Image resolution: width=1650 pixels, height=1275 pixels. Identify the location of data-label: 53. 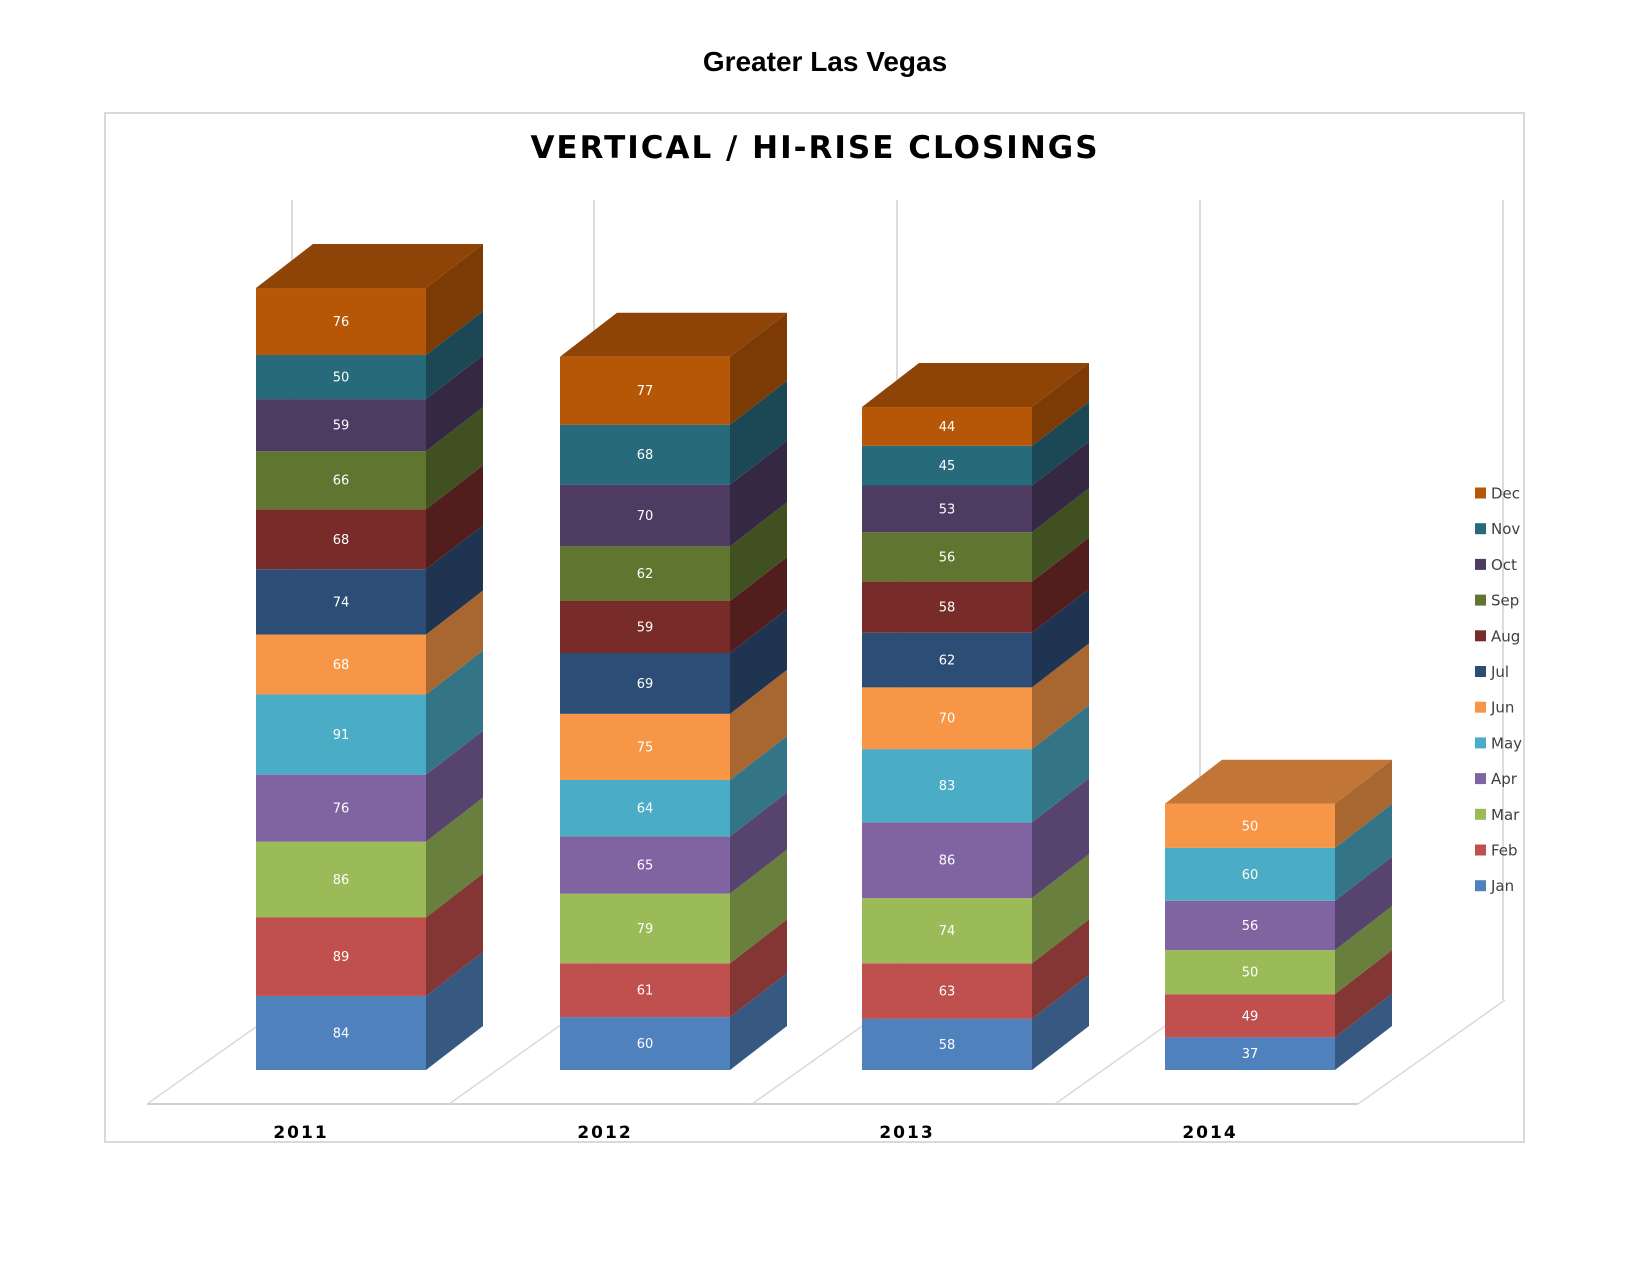
(947, 509).